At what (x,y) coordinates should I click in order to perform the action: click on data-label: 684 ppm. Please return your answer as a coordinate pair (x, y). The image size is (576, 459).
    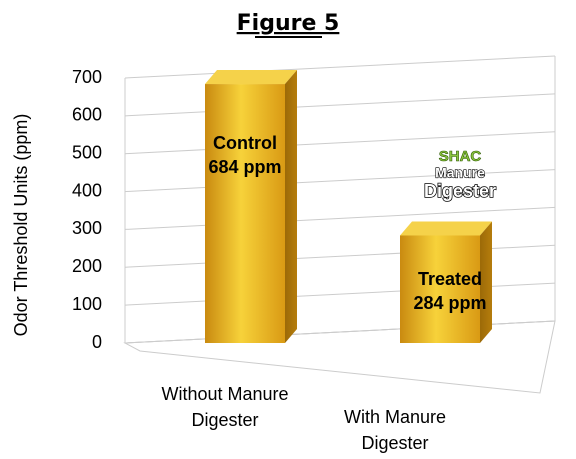
    Looking at the image, I should click on (244, 167).